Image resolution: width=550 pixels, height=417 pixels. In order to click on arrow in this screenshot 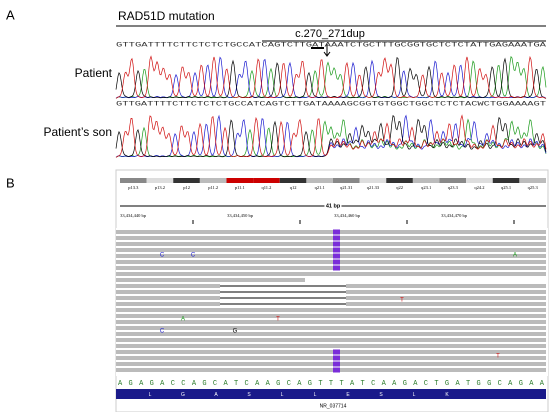, I will do `click(327, 50)`.